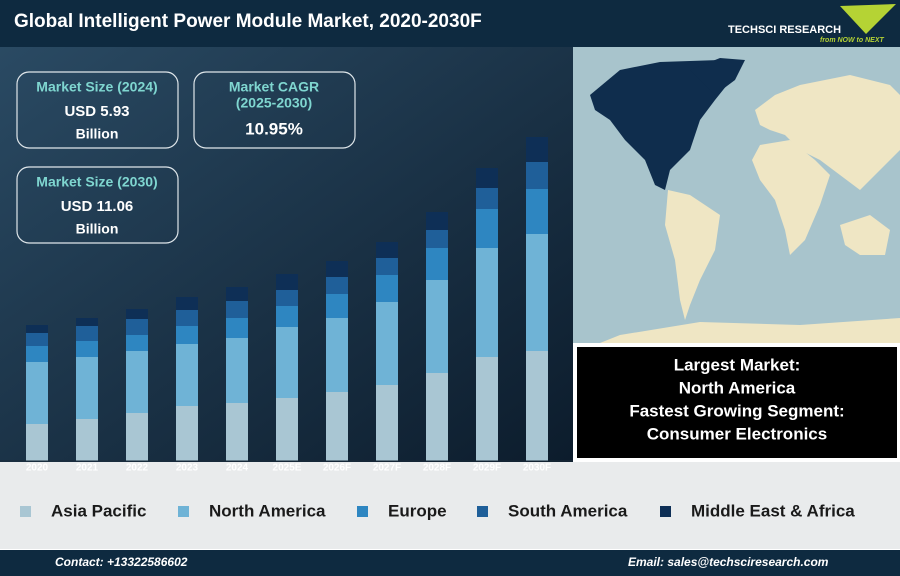  What do you see at coordinates (487, 468) in the screenshot?
I see `x-tick-label: 2029F` at bounding box center [487, 468].